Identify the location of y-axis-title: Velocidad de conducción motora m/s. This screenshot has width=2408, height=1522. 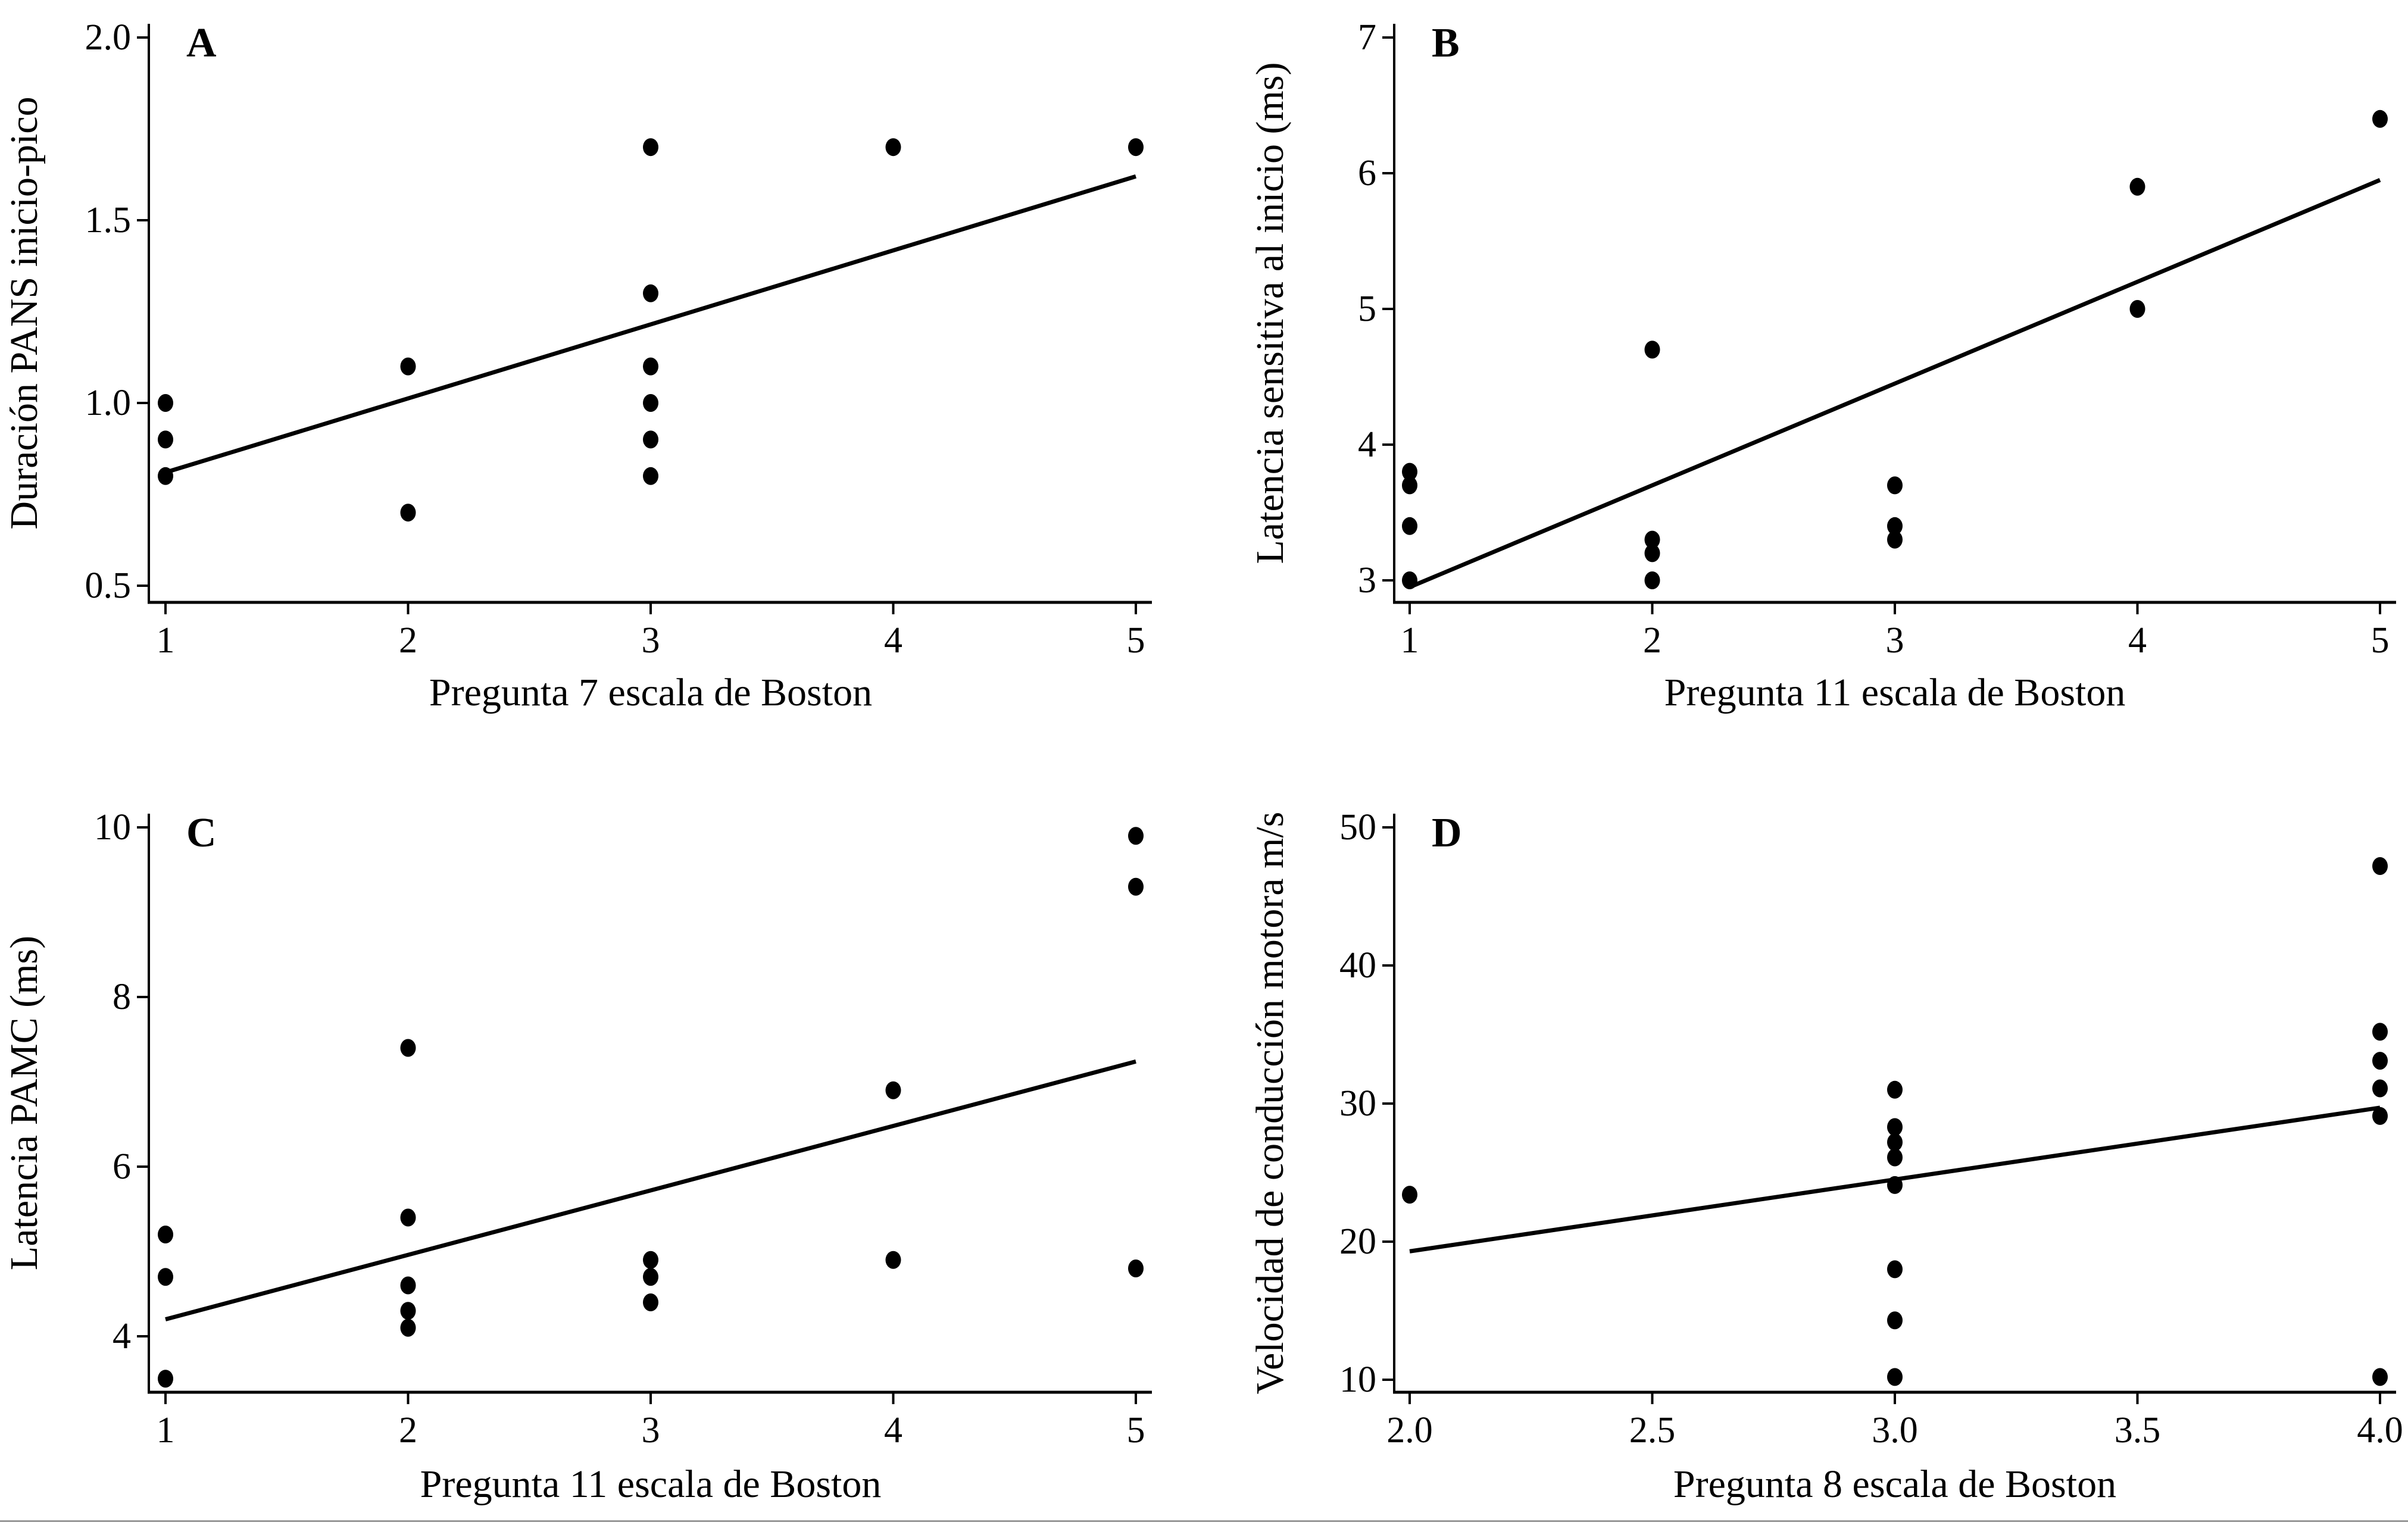
(1270, 1103).